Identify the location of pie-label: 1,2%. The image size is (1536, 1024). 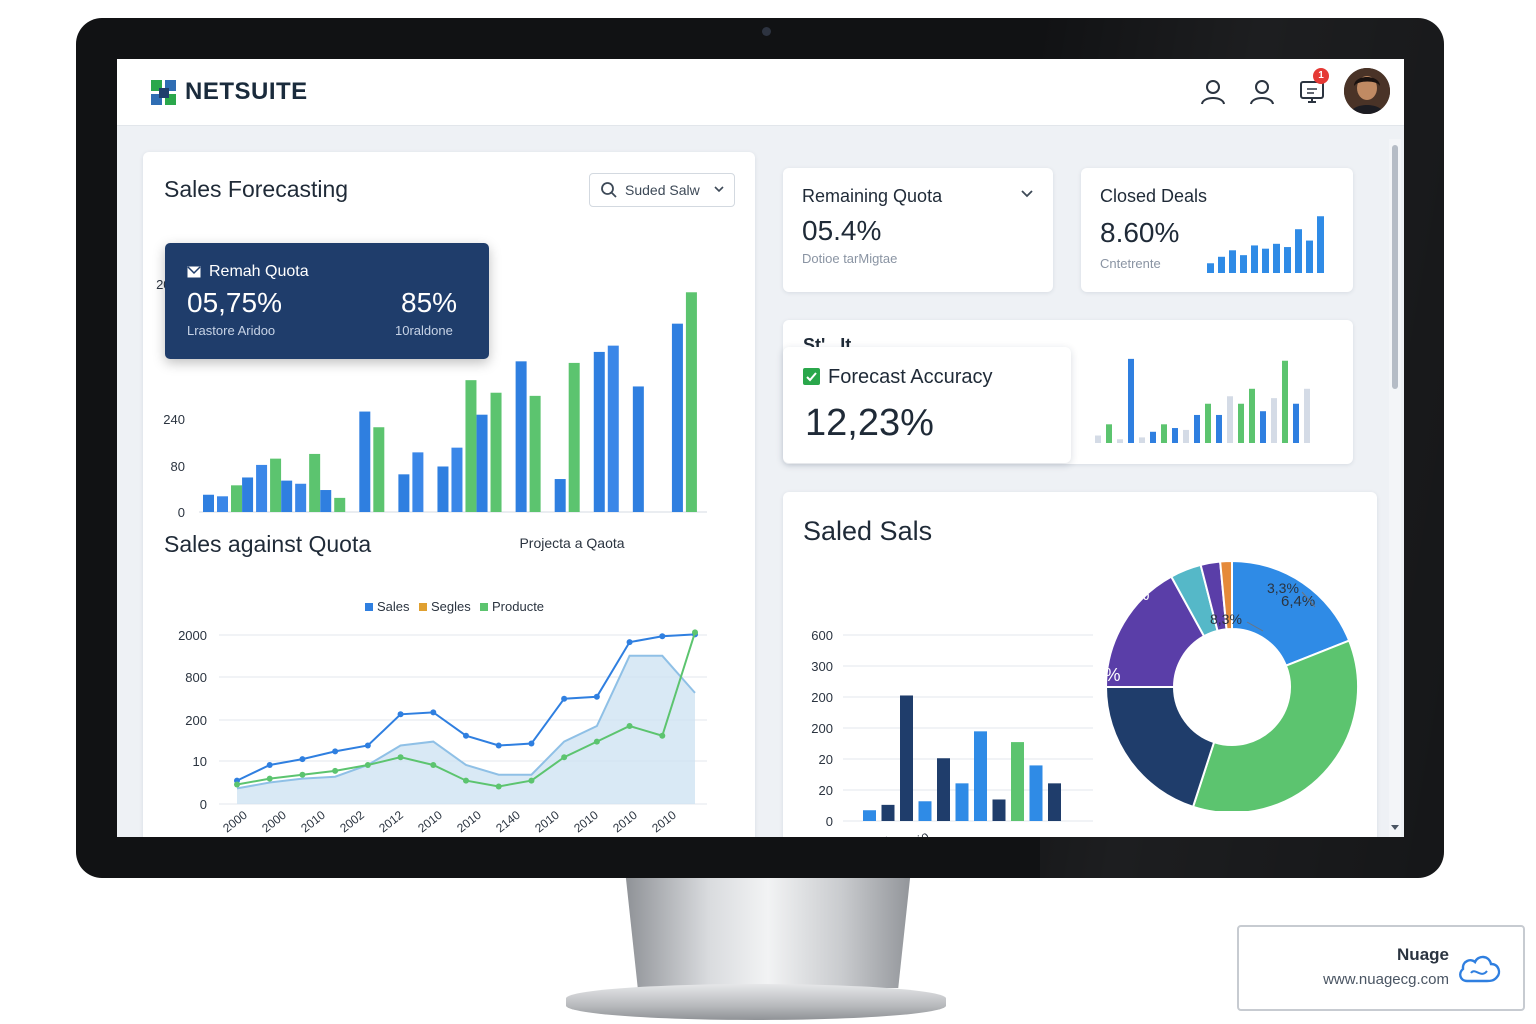
(1099, 675).